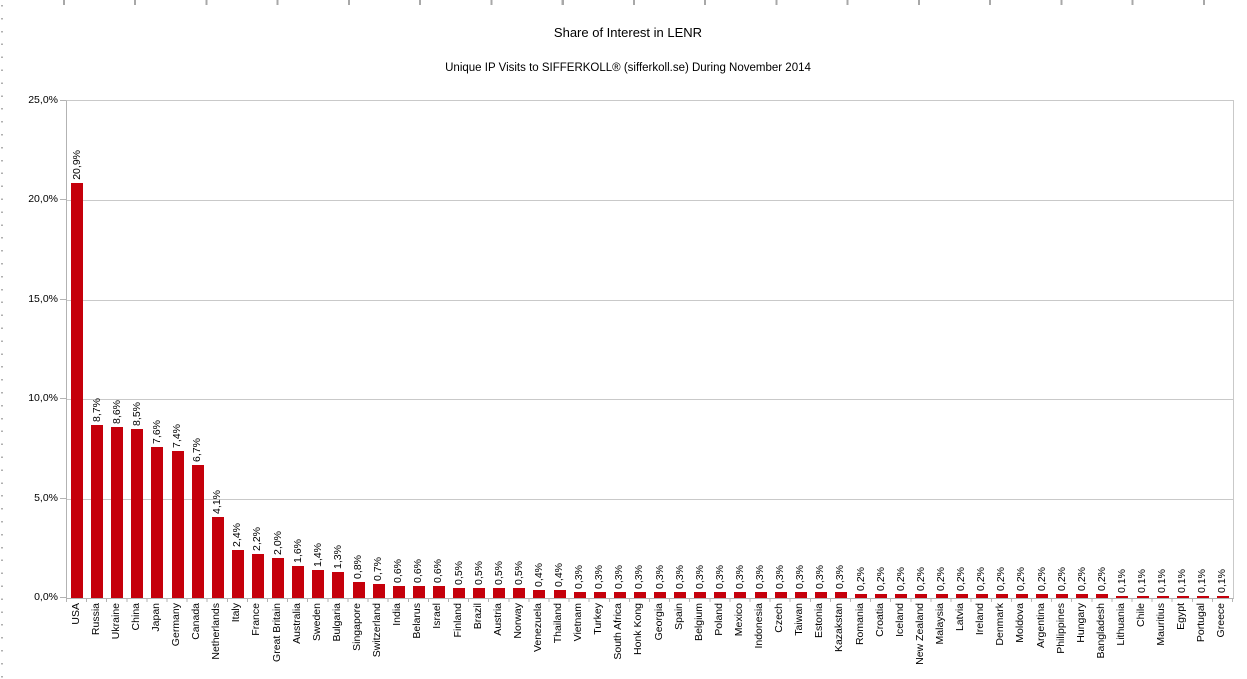 Image resolution: width=1247 pixels, height=679 pixels. I want to click on category-label: Australia, so click(296, 623).